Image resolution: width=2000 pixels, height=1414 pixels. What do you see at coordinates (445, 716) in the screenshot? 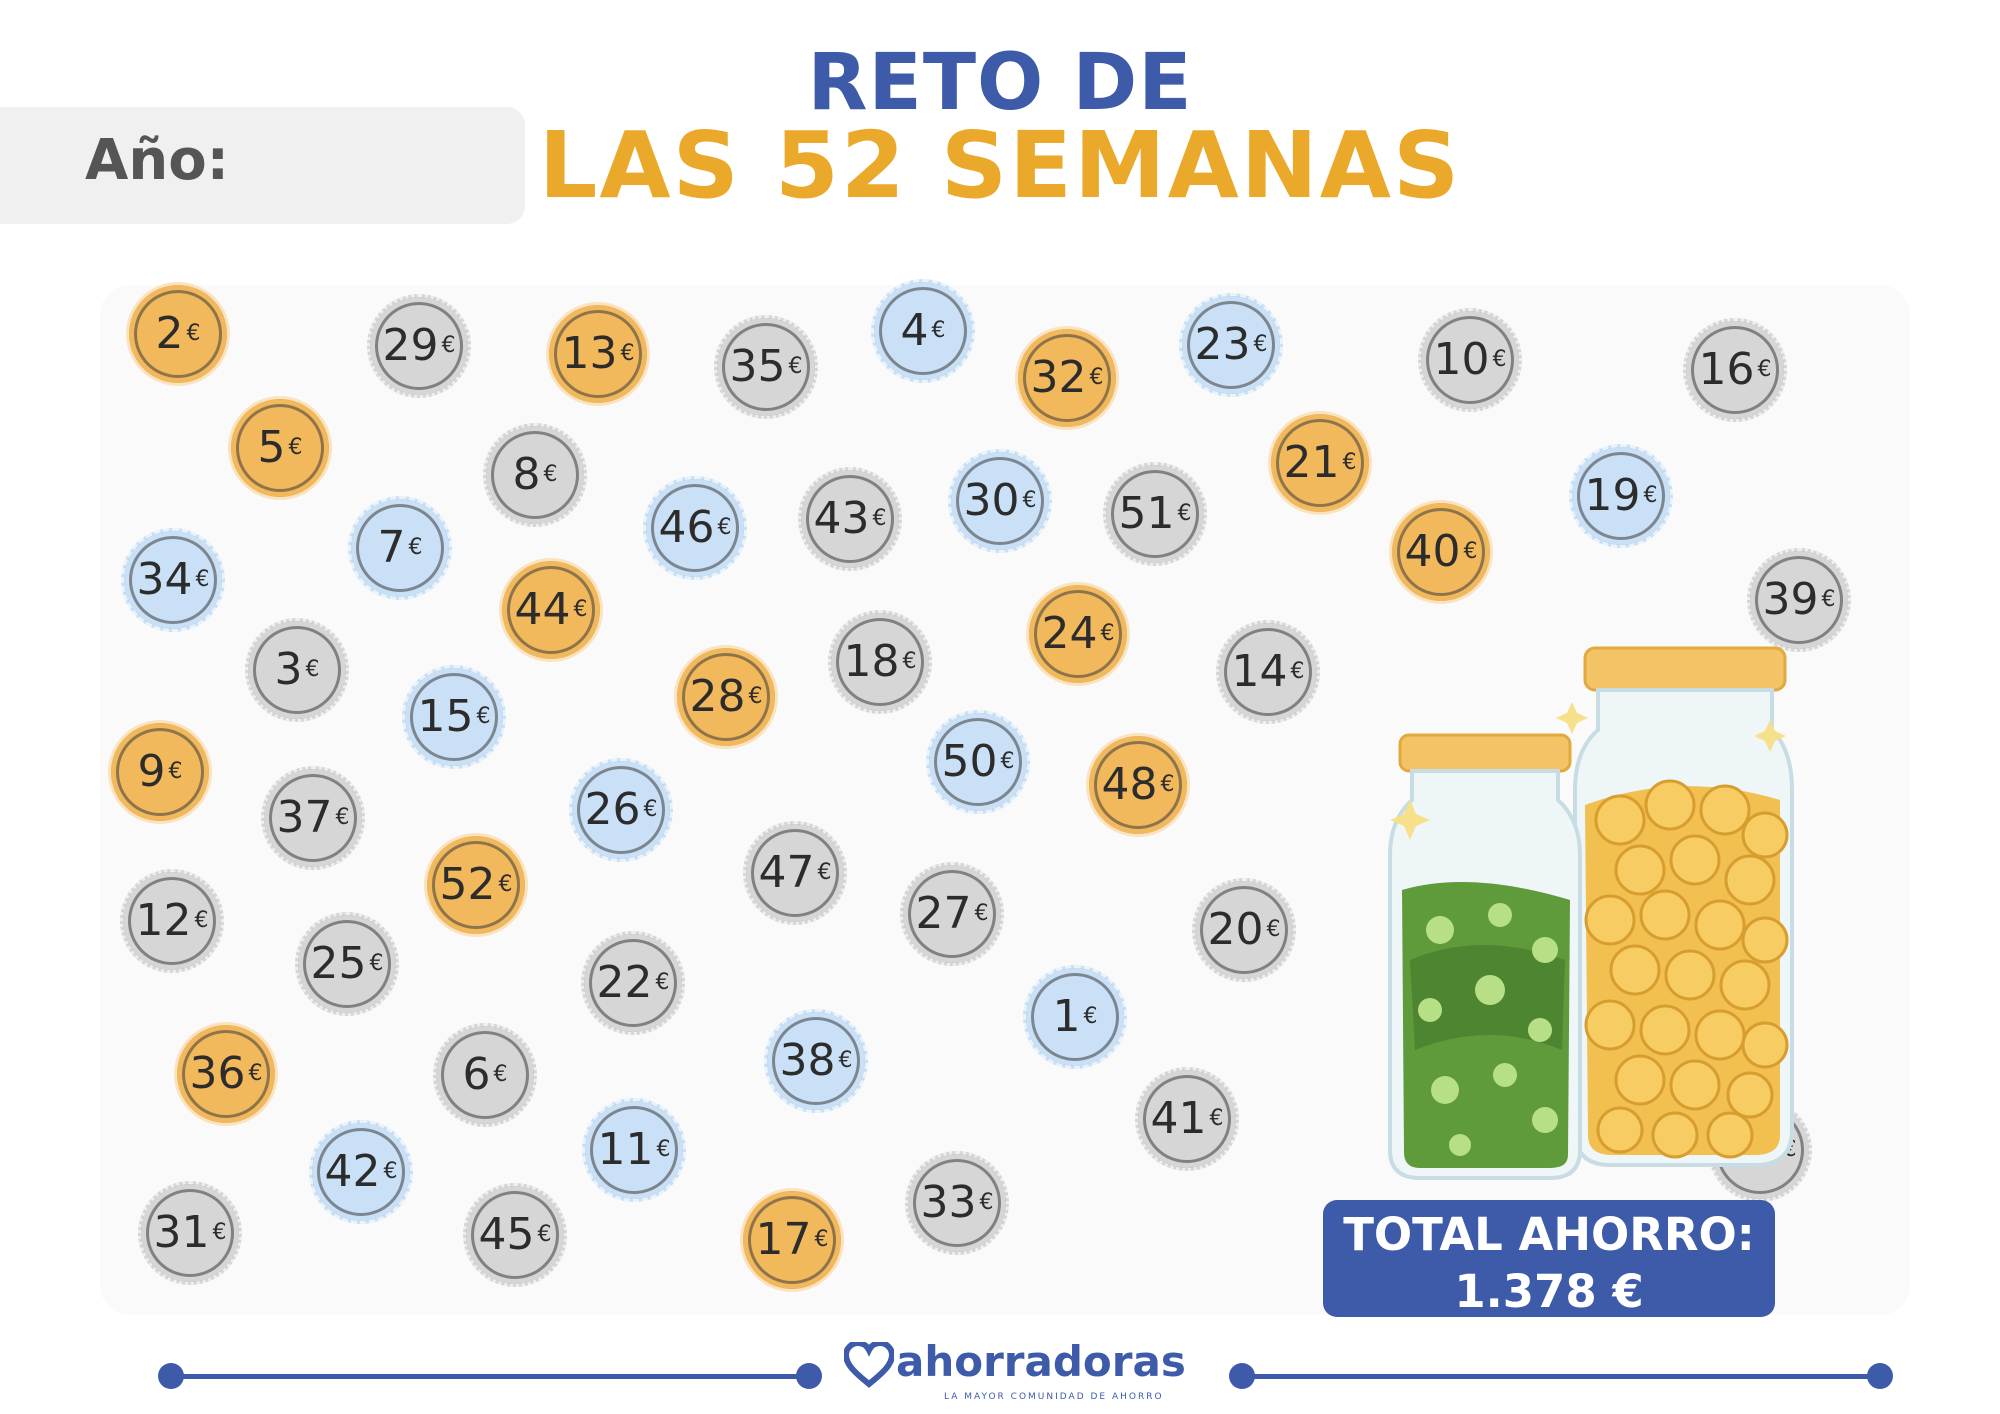
I see `coin-value: 15` at bounding box center [445, 716].